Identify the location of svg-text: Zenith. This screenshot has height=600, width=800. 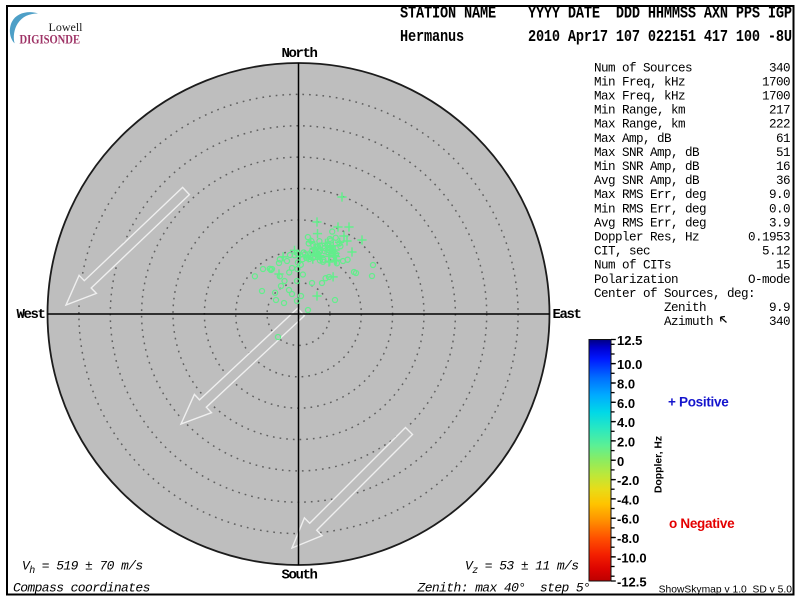
(650, 308).